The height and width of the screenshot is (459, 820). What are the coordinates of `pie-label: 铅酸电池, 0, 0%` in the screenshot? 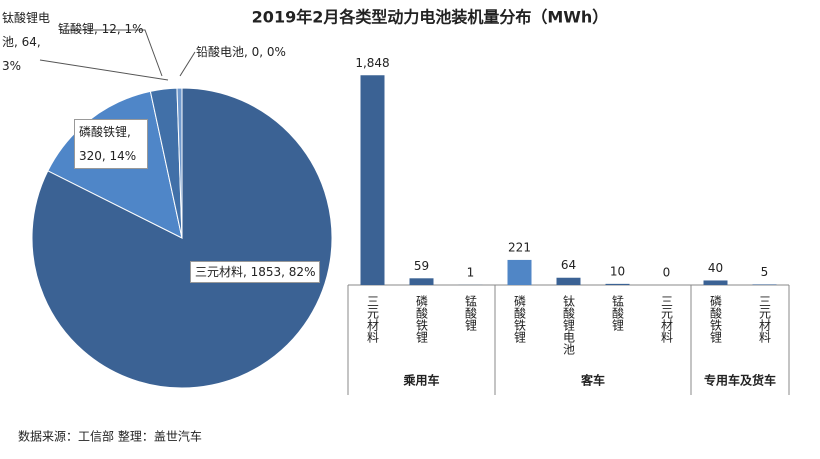 It's located at (241, 52).